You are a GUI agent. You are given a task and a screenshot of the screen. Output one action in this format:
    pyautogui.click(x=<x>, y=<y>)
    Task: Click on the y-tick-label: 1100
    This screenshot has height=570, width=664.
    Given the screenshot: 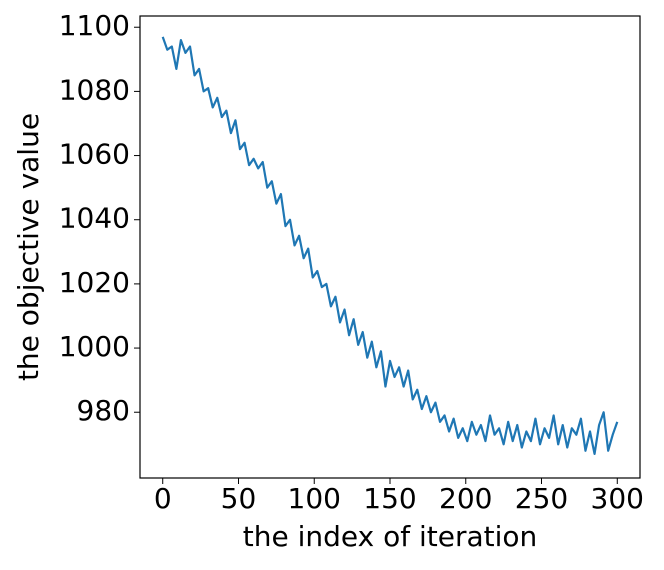 What is the action you would take?
    pyautogui.click(x=94, y=25)
    